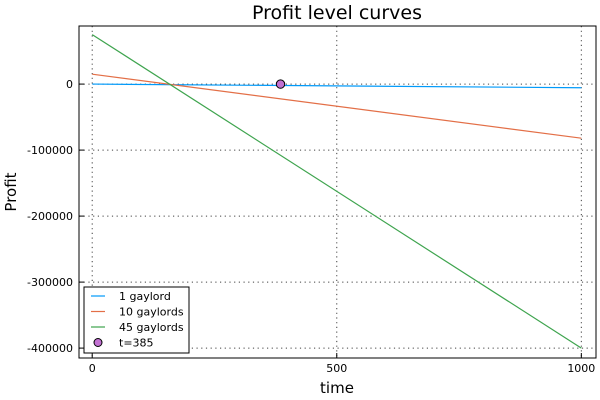  What do you see at coordinates (581, 368) in the screenshot?
I see `x-tick-label: 1000` at bounding box center [581, 368].